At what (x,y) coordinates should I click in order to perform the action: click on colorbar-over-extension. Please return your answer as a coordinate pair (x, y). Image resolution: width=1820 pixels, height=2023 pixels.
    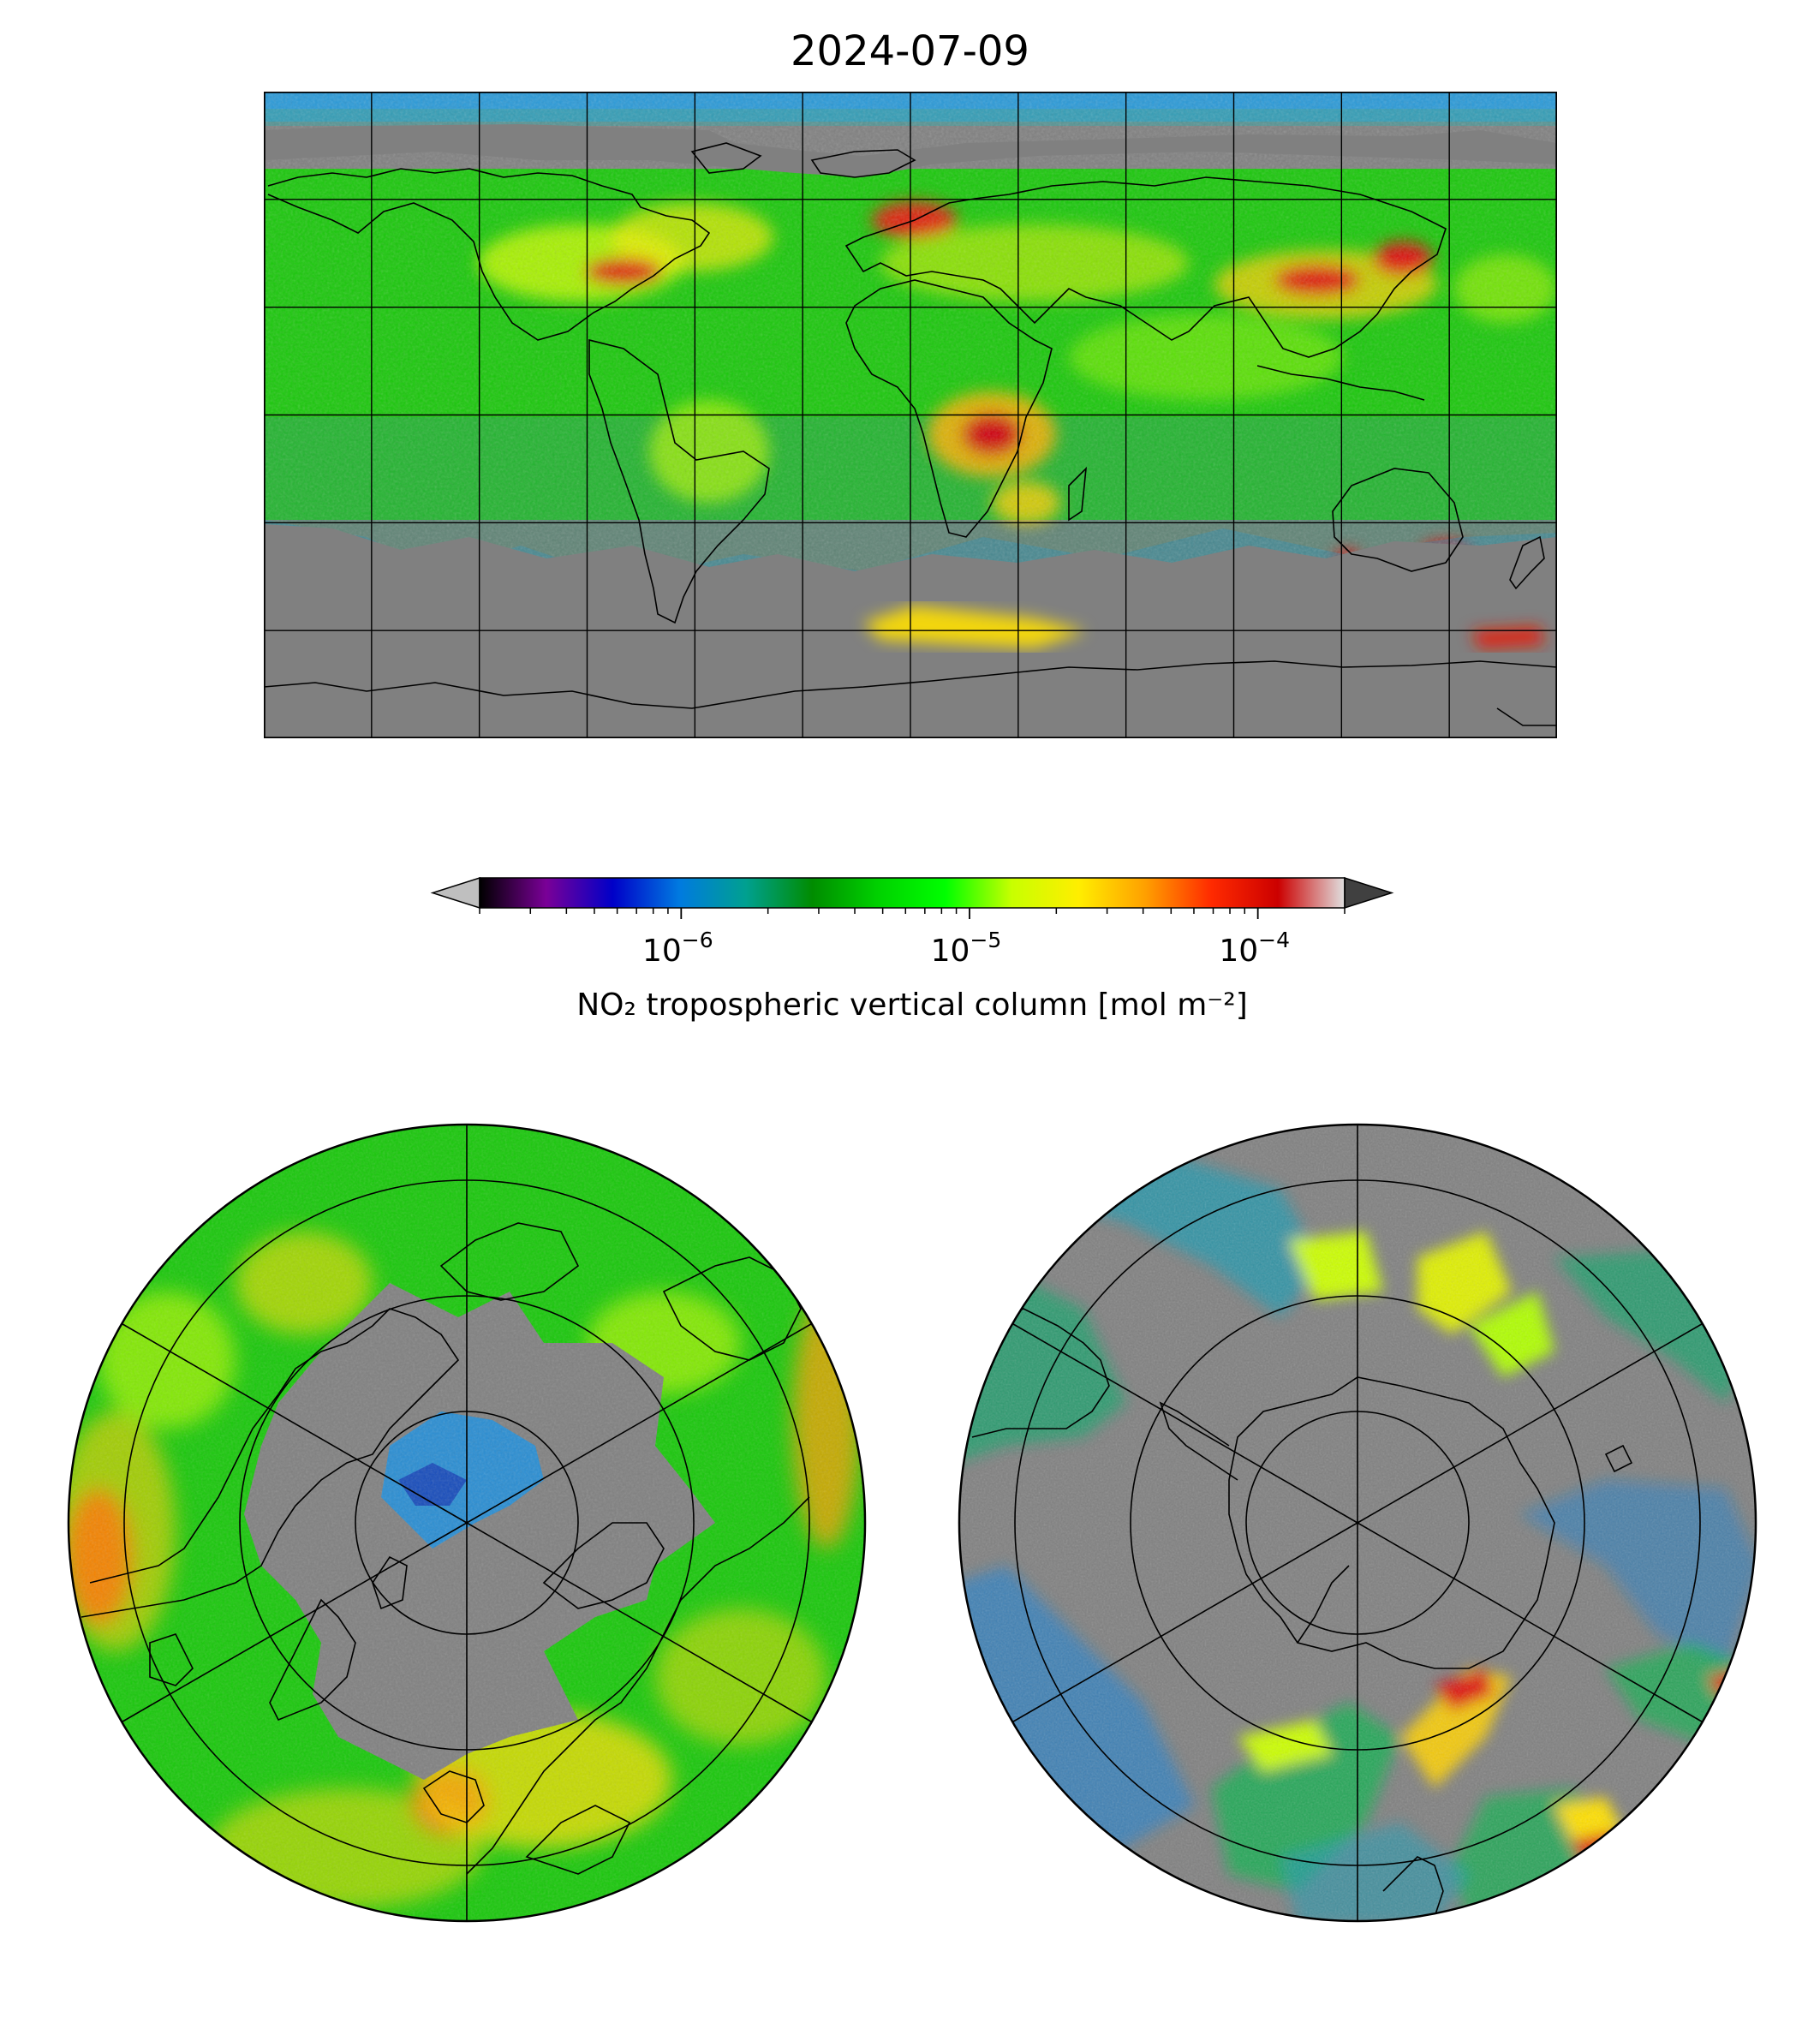
    Looking at the image, I should click on (1369, 893).